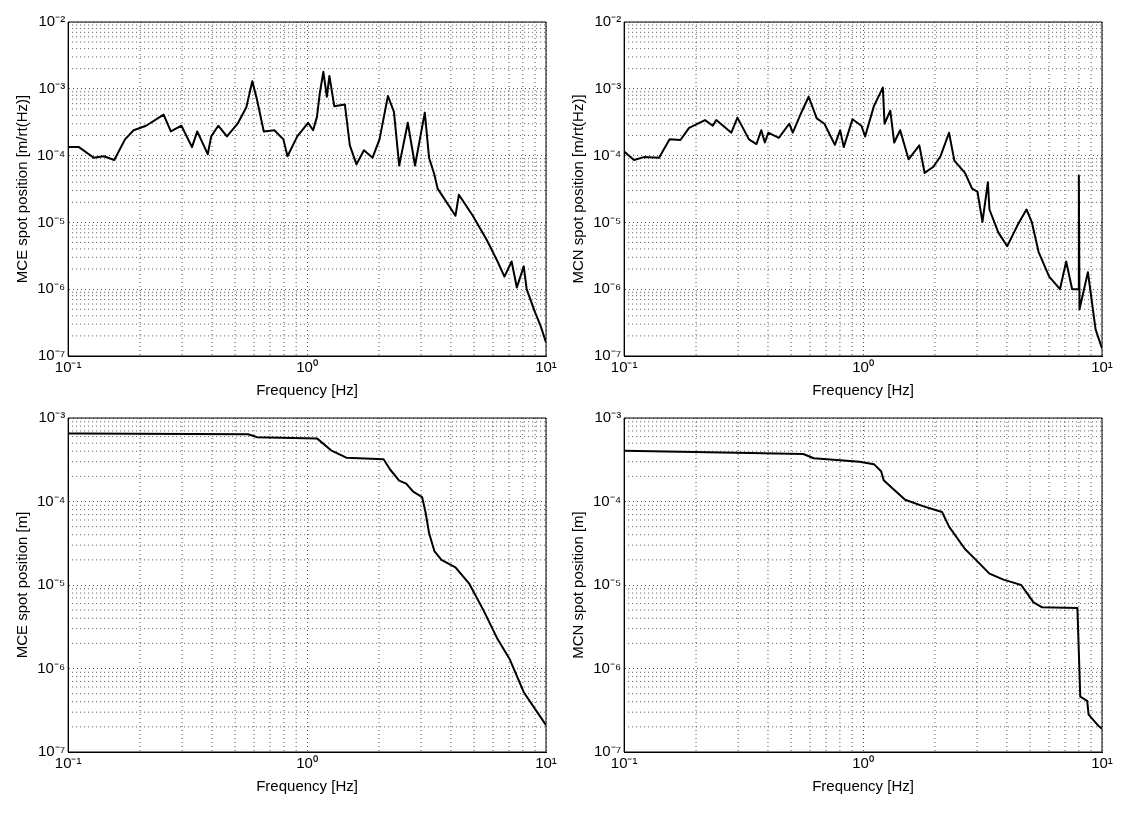  What do you see at coordinates (22, 585) in the screenshot?
I see `y-axis-title: MCE spot position [m]` at bounding box center [22, 585].